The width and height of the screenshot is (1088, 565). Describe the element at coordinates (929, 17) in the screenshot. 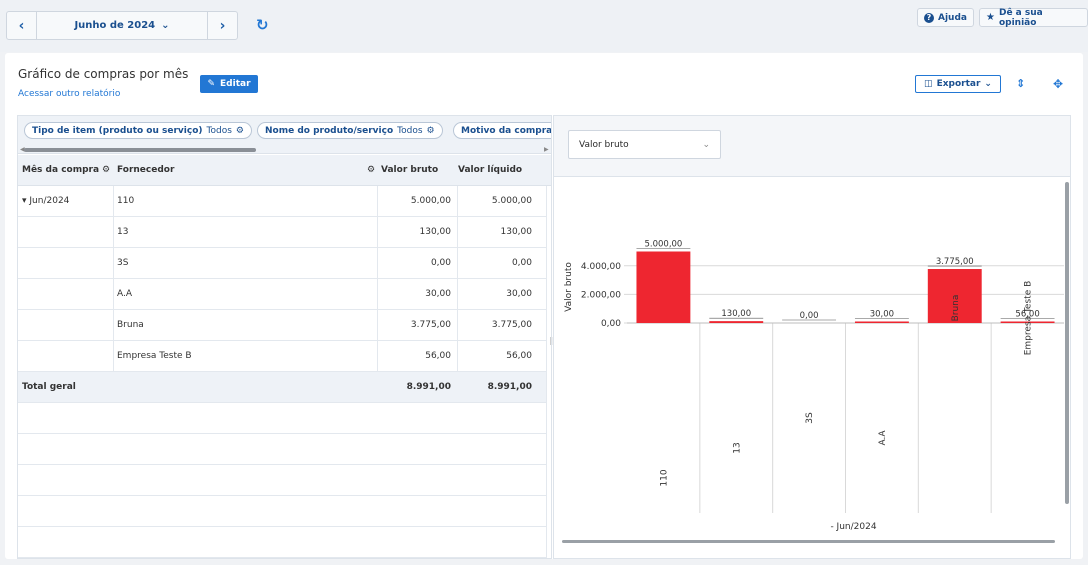

I see `help-icon: ?` at that location.